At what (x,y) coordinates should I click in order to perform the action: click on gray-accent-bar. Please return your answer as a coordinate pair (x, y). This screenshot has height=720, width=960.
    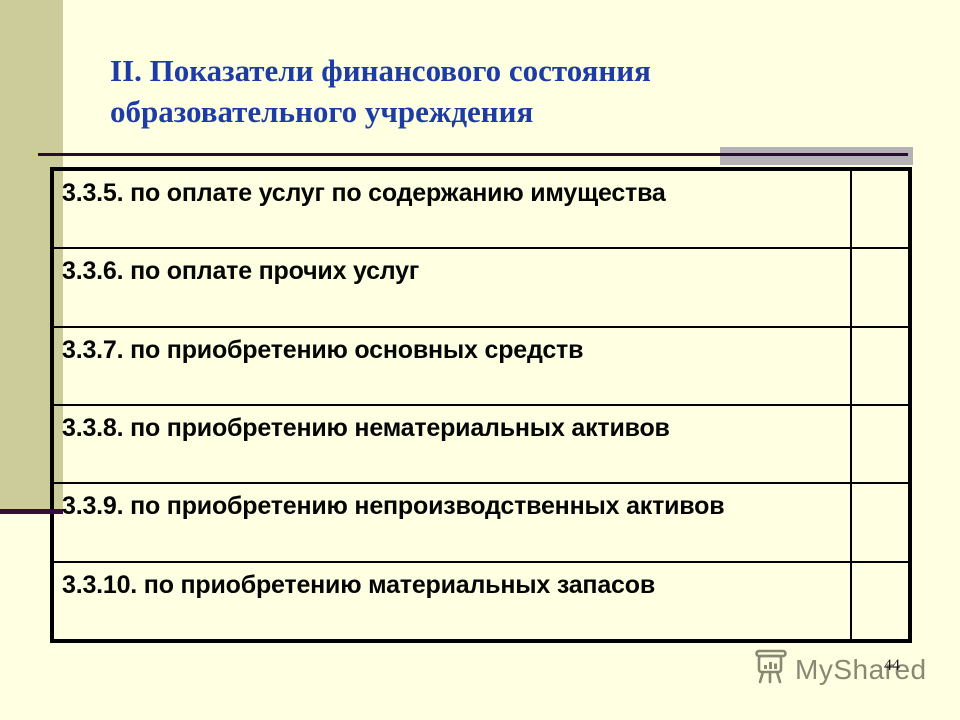
    Looking at the image, I should click on (816, 156).